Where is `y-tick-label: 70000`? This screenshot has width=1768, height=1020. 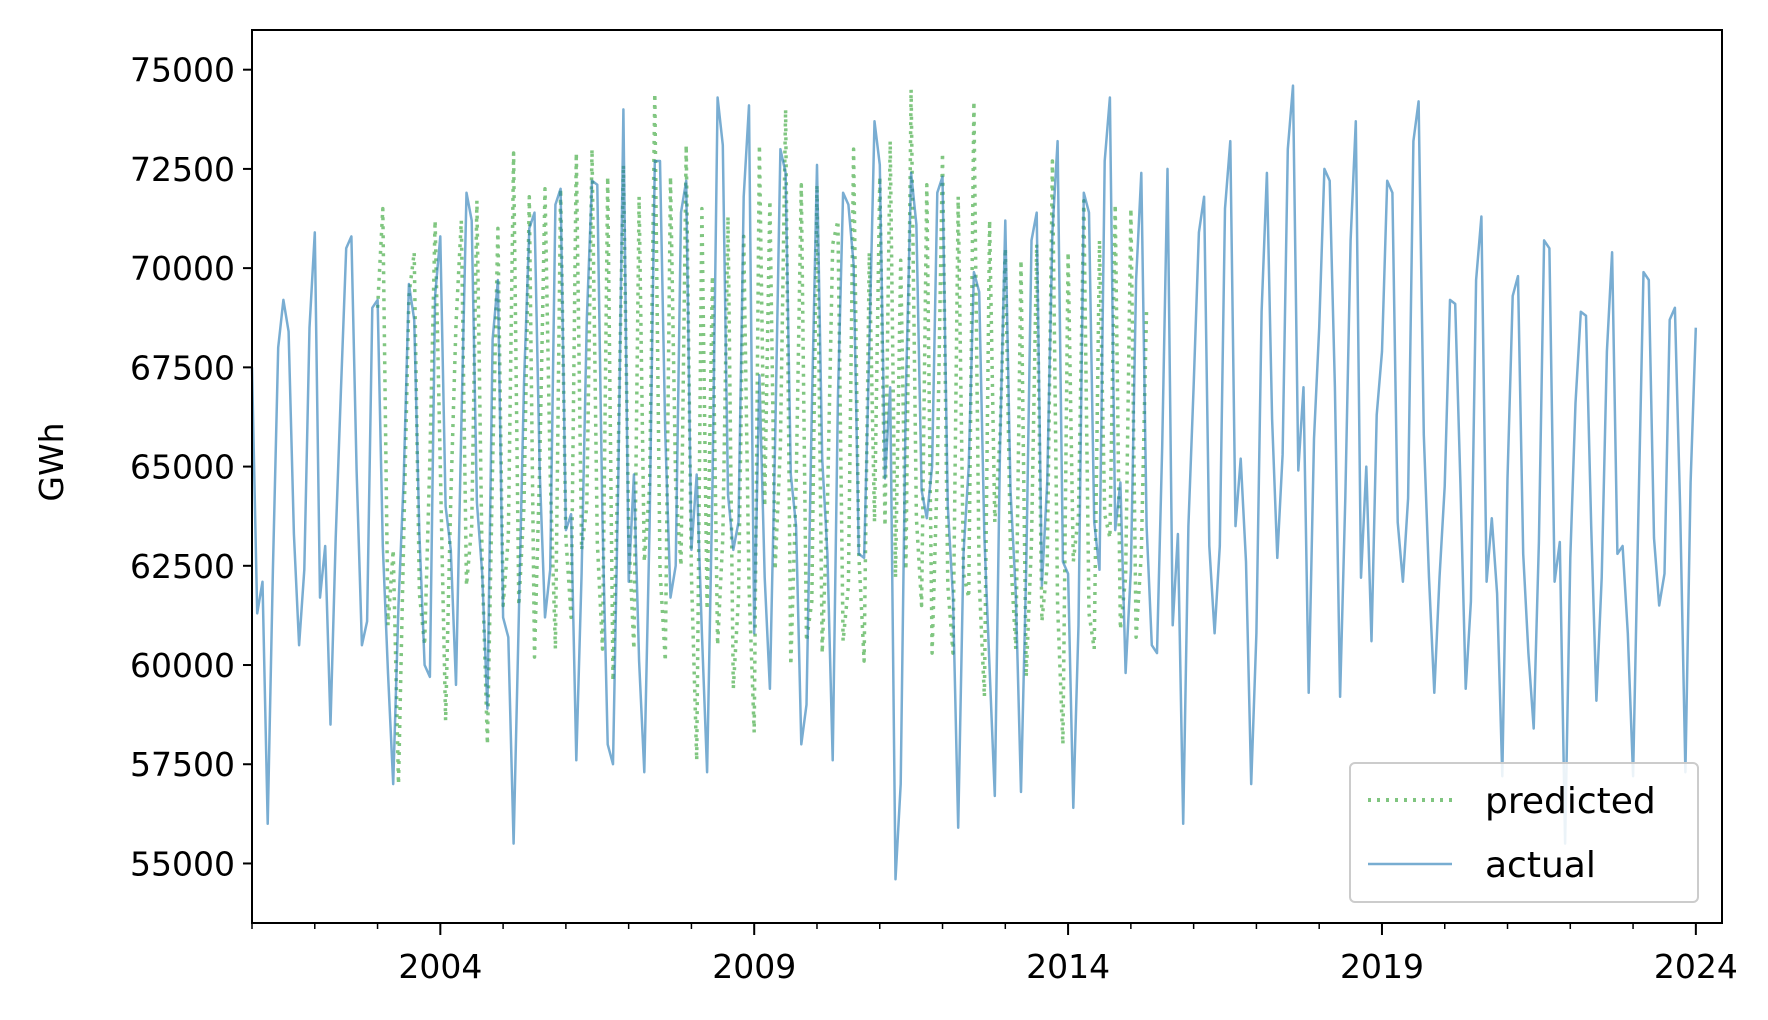
y-tick-label: 70000 is located at coordinates (182, 268).